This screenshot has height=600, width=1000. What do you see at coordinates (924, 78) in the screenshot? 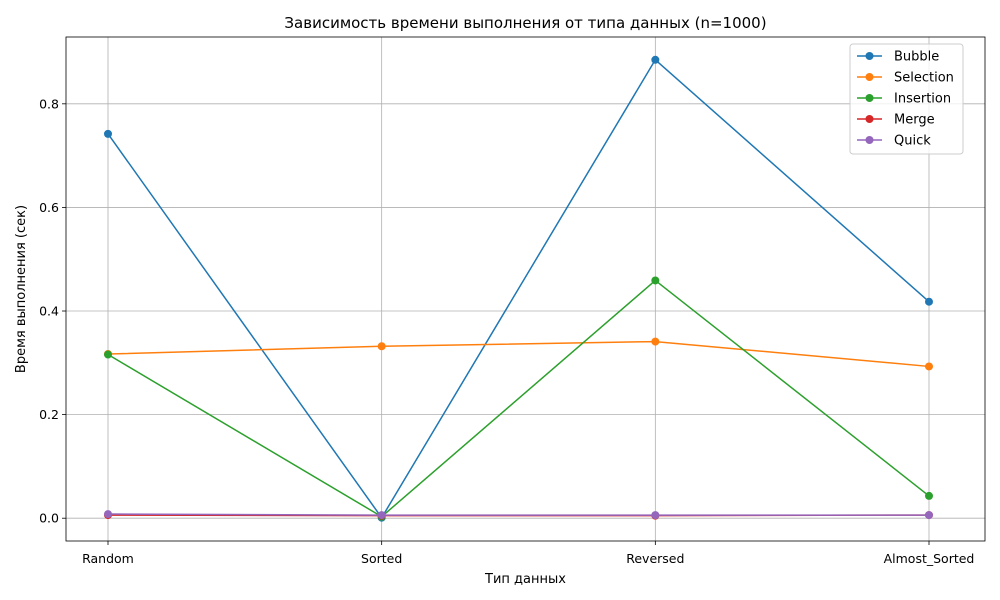
I see `legend-label-selection: Selection` at bounding box center [924, 78].